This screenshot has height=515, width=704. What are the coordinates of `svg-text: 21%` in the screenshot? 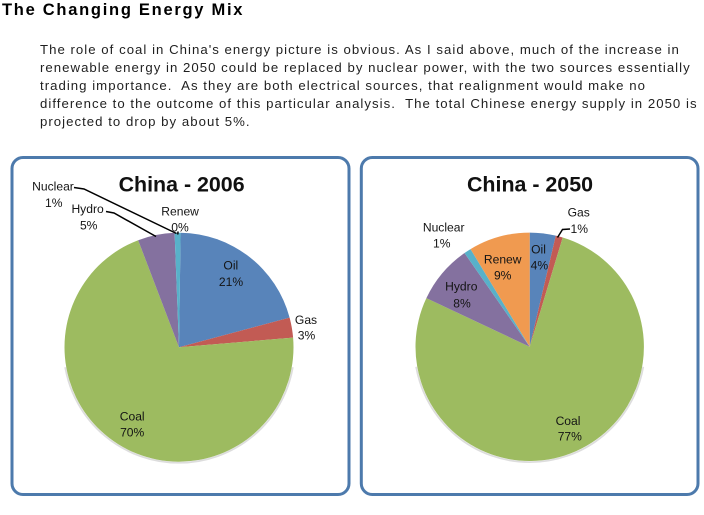 It's located at (231, 282).